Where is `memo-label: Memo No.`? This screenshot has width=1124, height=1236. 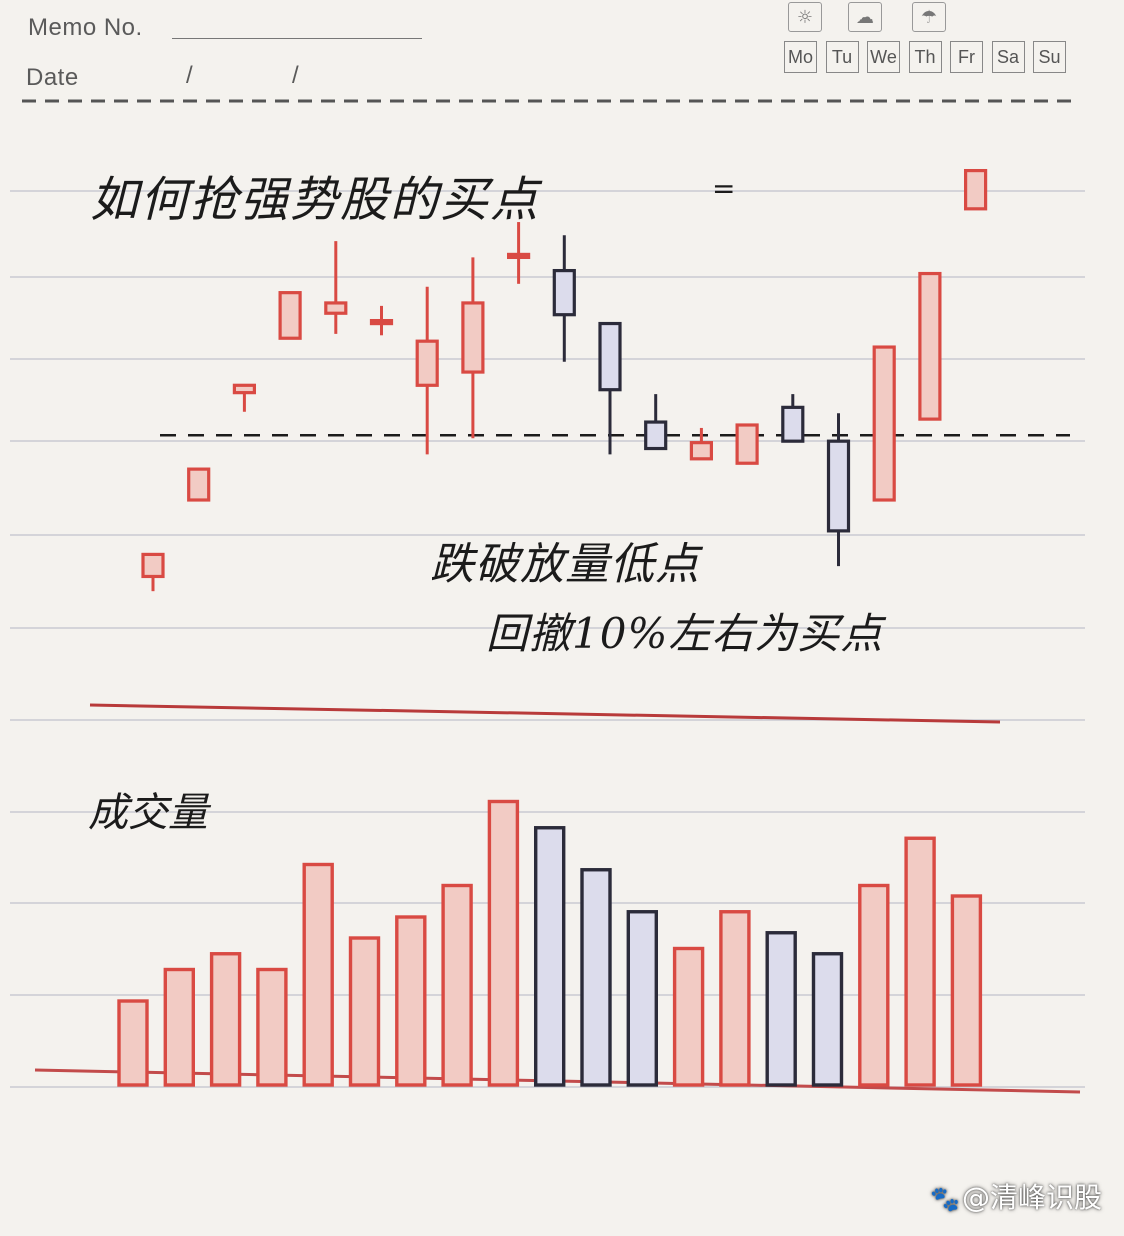
memo-label: Memo No. is located at coordinates (85, 27).